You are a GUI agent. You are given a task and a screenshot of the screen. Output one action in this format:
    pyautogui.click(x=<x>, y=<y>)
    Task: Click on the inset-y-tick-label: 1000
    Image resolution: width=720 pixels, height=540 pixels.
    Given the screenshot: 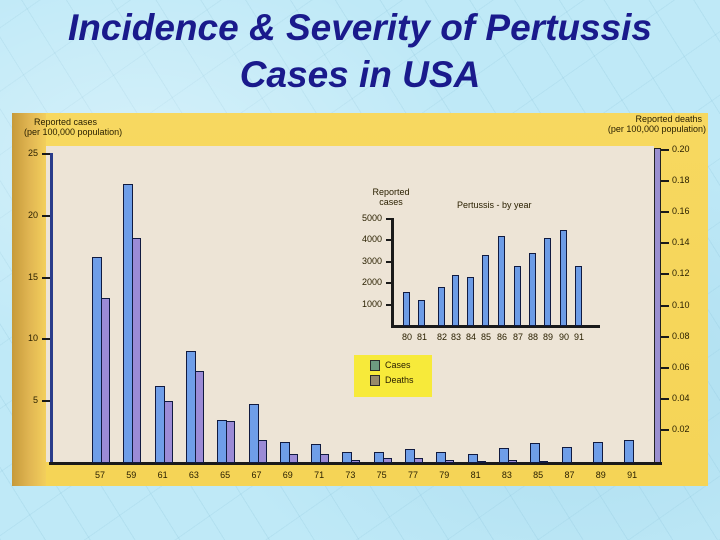 What is the action you would take?
    pyautogui.click(x=371, y=303)
    